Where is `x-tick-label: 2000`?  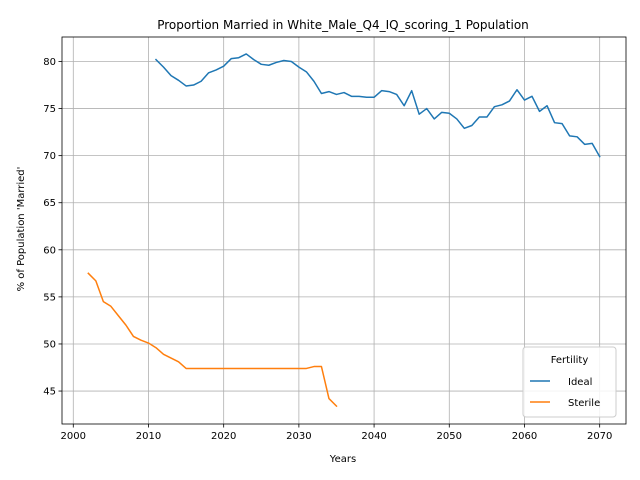 x-tick-label: 2000 is located at coordinates (73, 436).